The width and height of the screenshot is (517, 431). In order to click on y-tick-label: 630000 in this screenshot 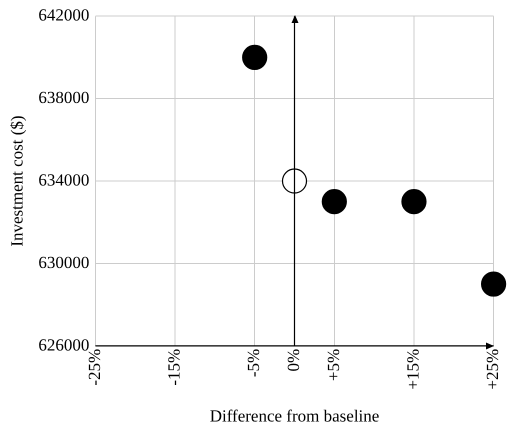, I will do `click(64, 262)`.